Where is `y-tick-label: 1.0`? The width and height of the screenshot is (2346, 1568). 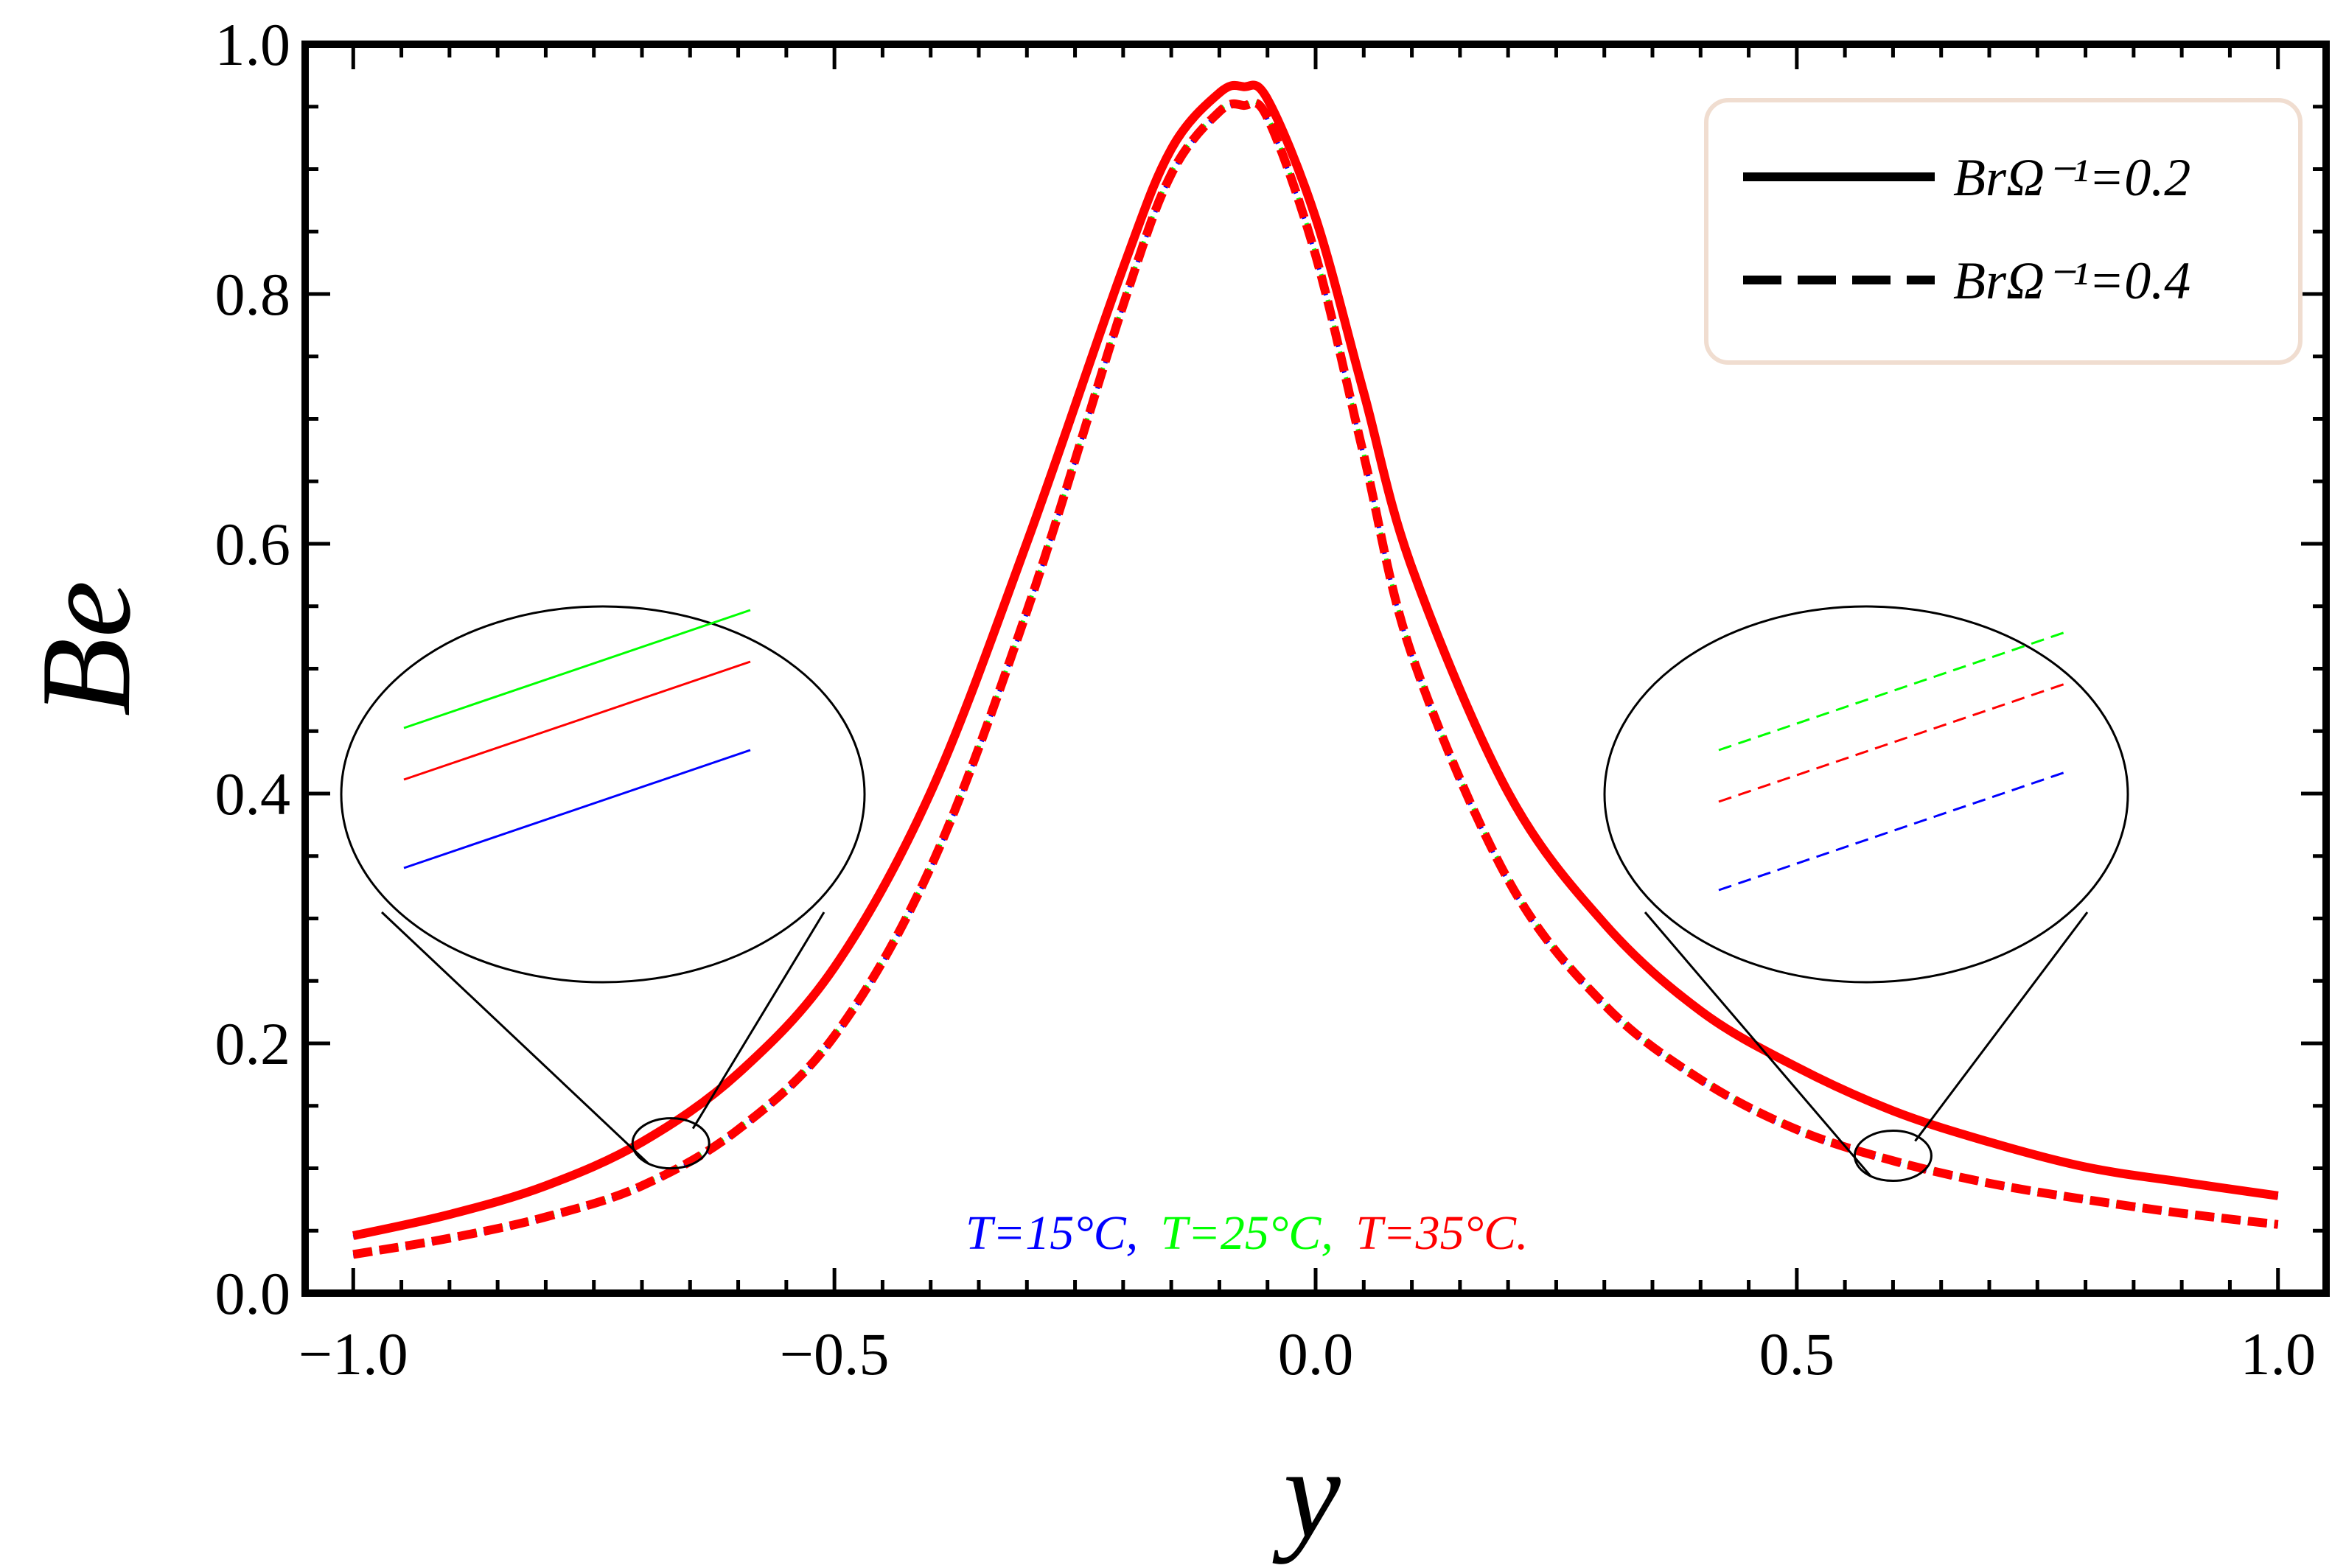 y-tick-label: 1.0 is located at coordinates (253, 44).